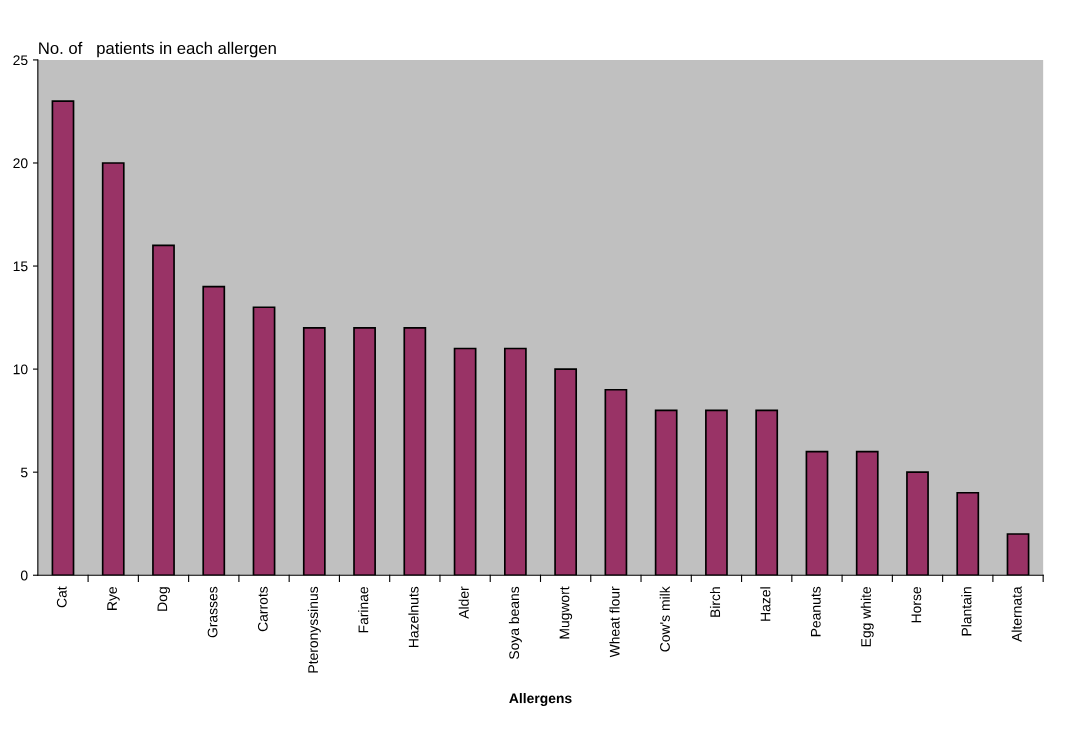  I want to click on x-tick-label: Hazelnuts, so click(413, 616).